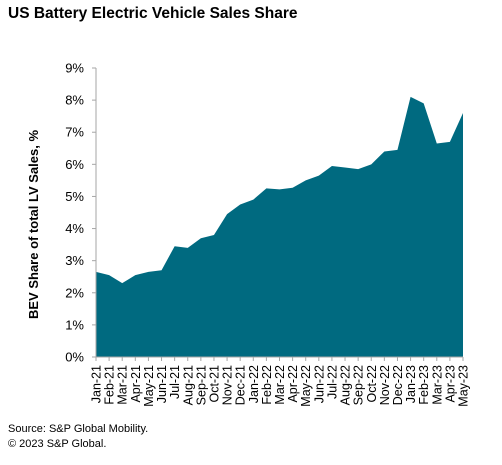 The image size is (502, 465). I want to click on x-tick-label: Feb-22, so click(267, 385).